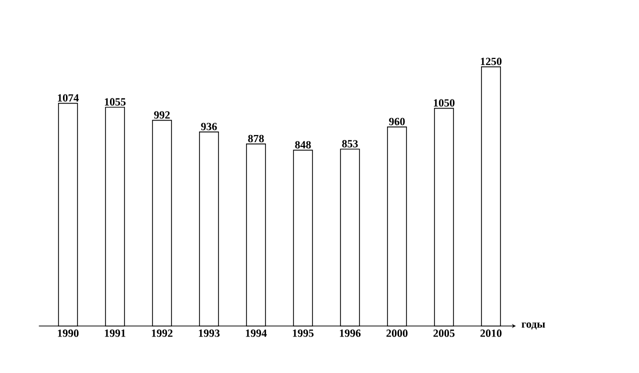 The image size is (639, 373). I want to click on data-label: 853, so click(350, 144).